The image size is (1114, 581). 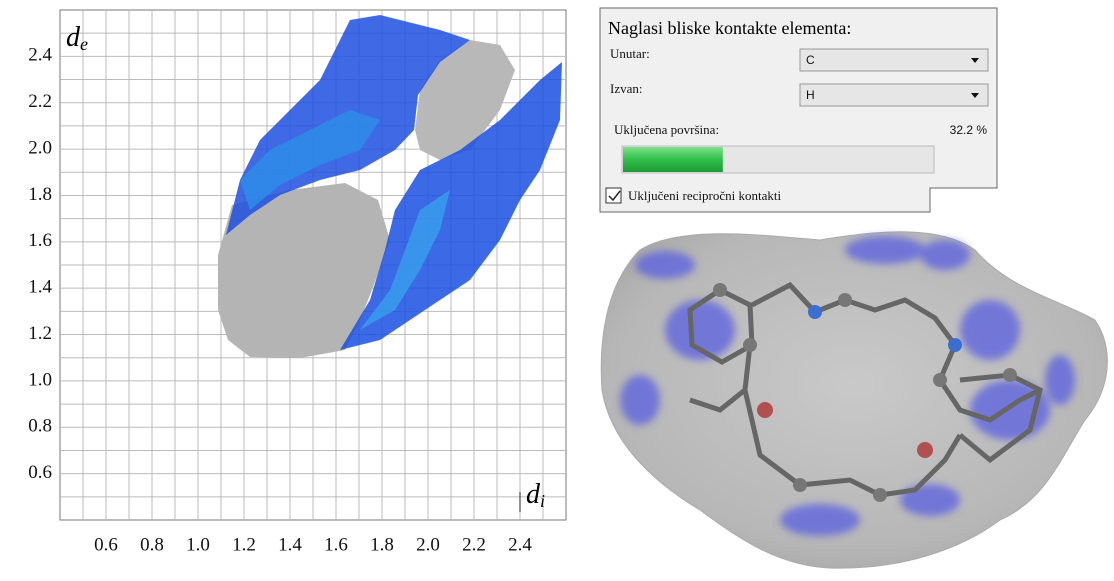 What do you see at coordinates (152, 544) in the screenshot?
I see `x-tick-label: 0.8` at bounding box center [152, 544].